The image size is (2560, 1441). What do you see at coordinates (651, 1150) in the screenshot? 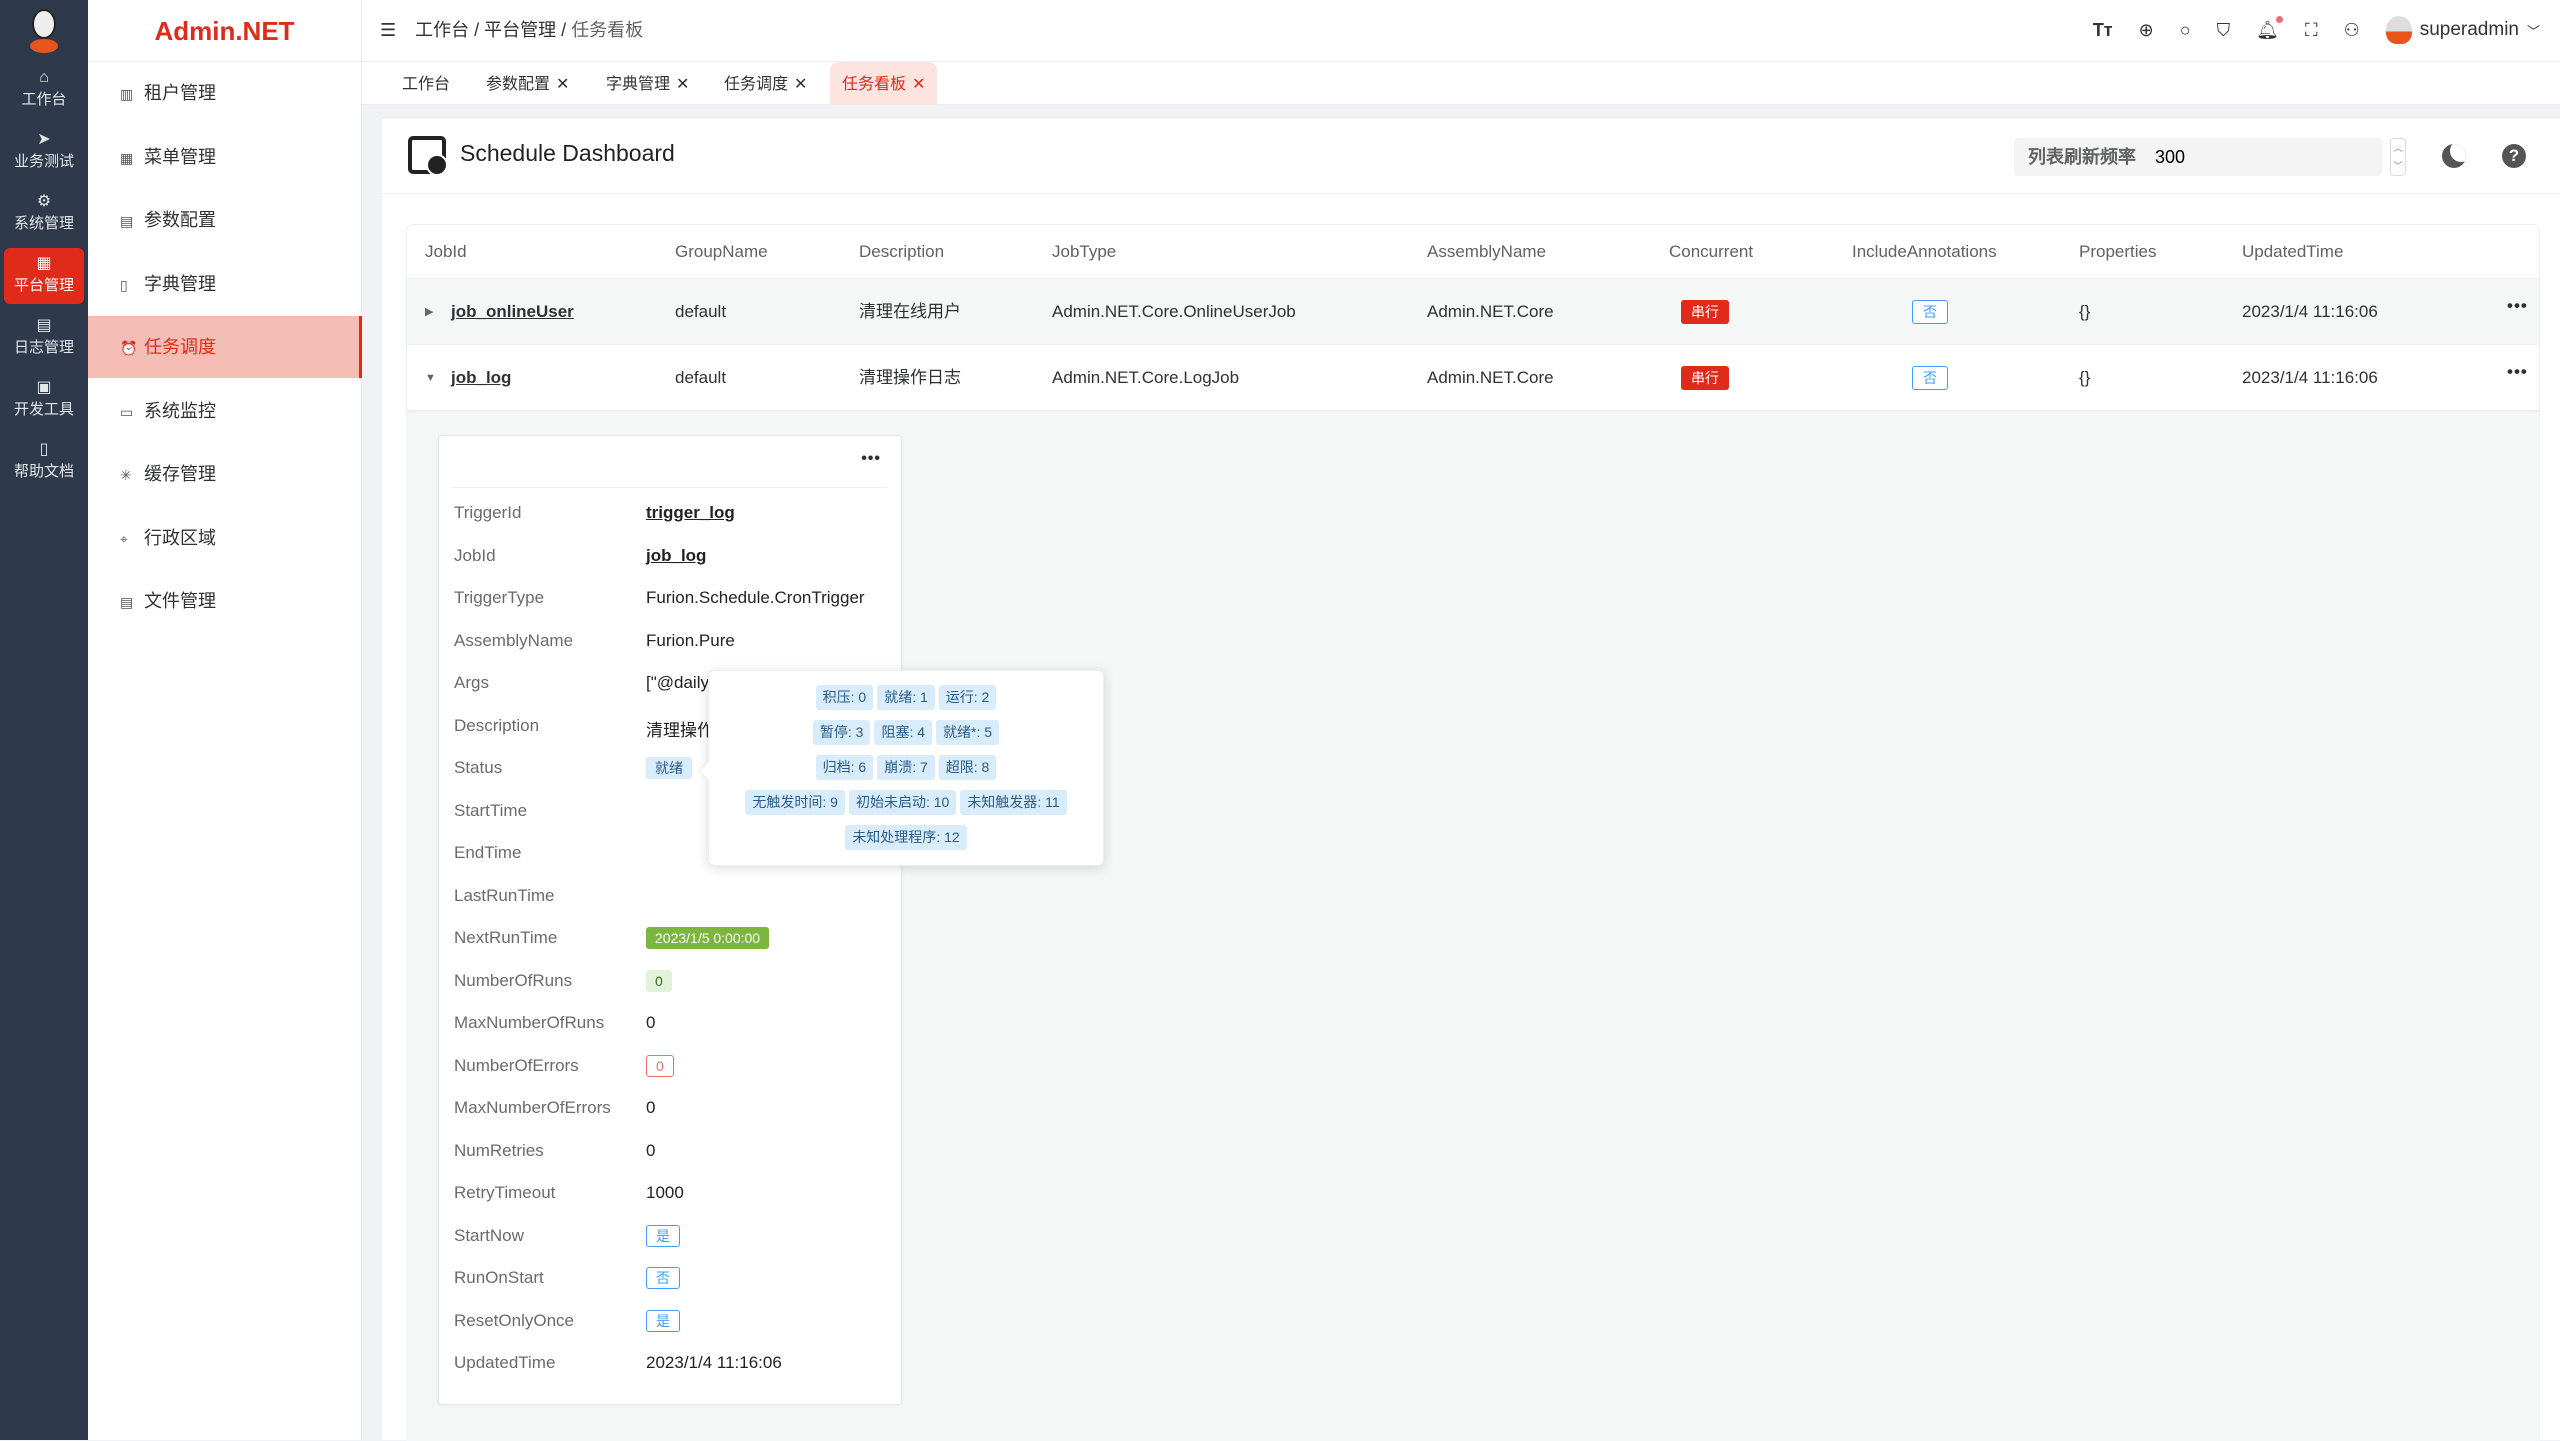
I see `numretries-value: 0` at bounding box center [651, 1150].